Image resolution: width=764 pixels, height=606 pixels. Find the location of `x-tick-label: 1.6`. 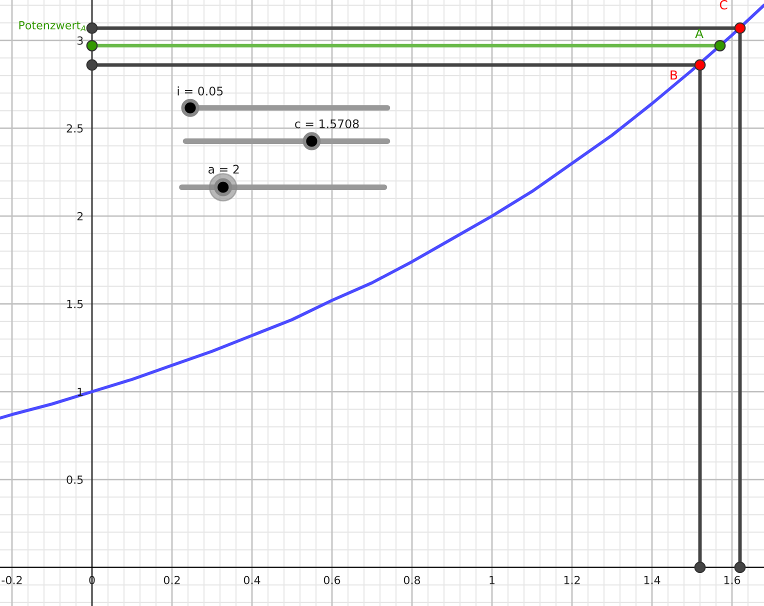

x-tick-label: 1.6 is located at coordinates (732, 580).